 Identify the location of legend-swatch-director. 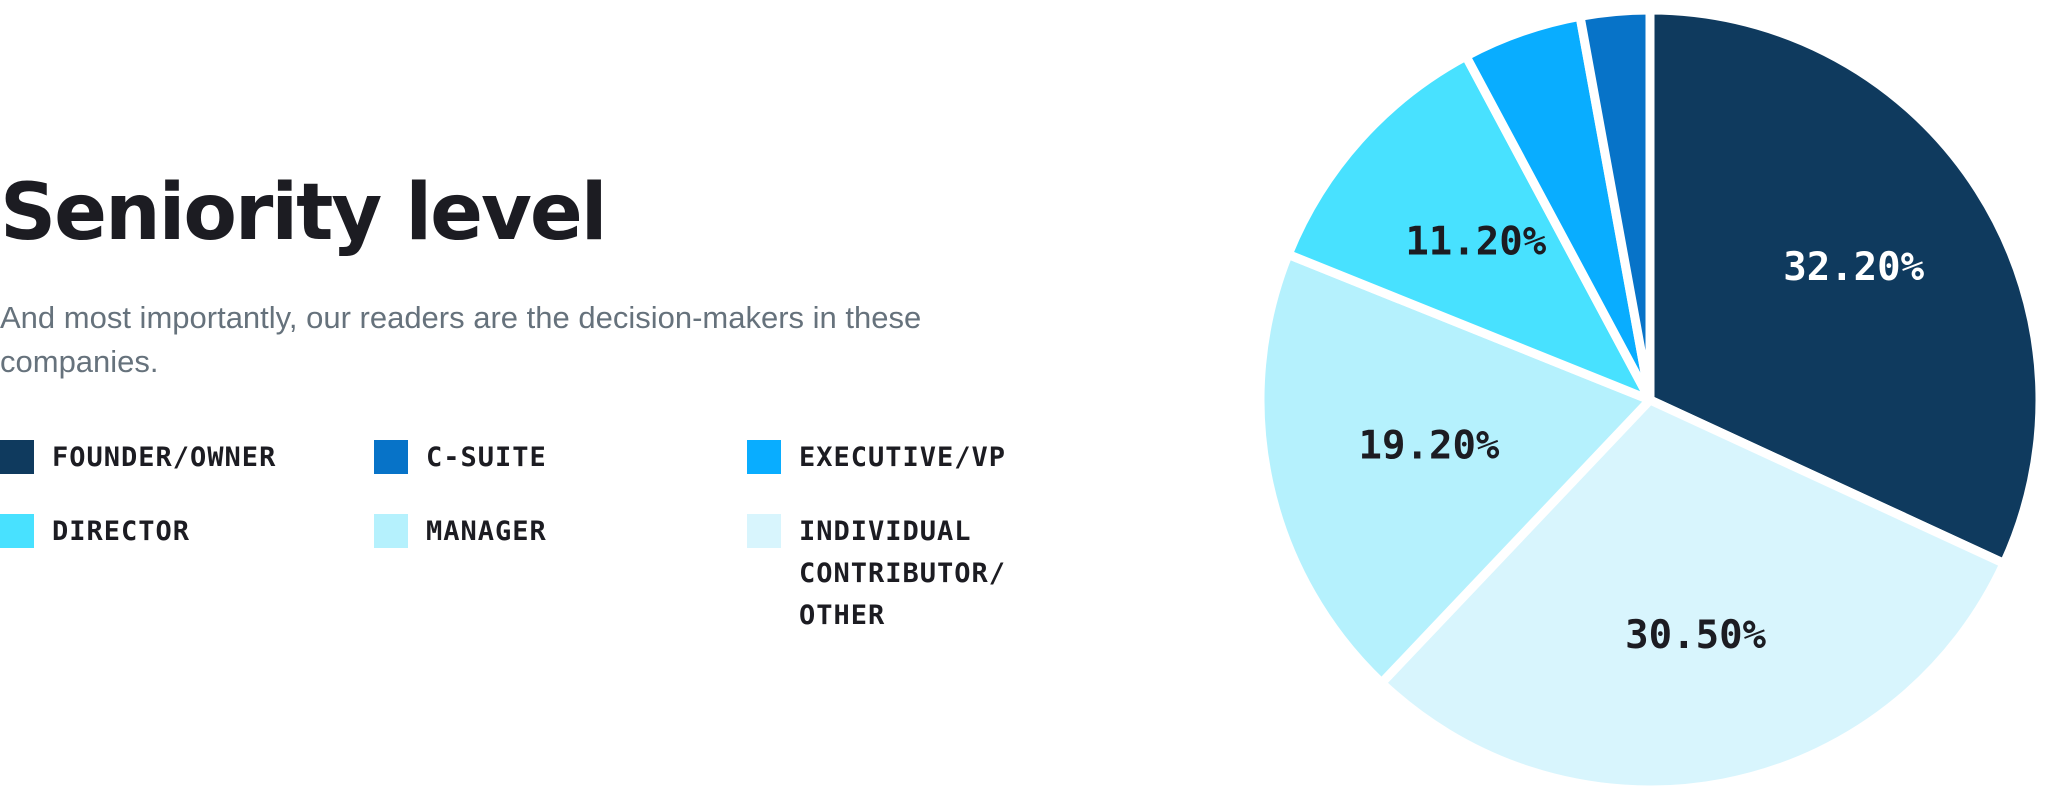
(17, 531).